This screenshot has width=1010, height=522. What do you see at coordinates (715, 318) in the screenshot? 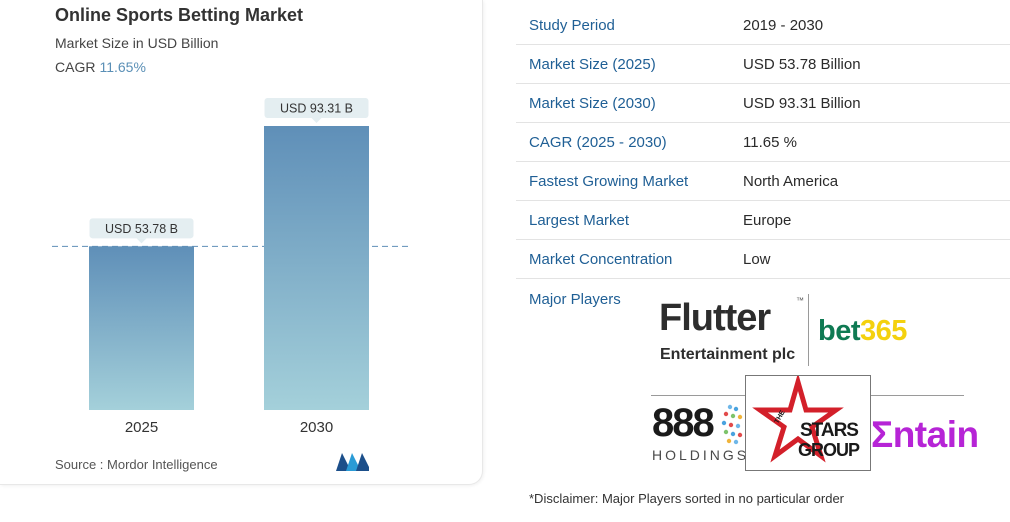
I see `flutter-logo: Flutter` at bounding box center [715, 318].